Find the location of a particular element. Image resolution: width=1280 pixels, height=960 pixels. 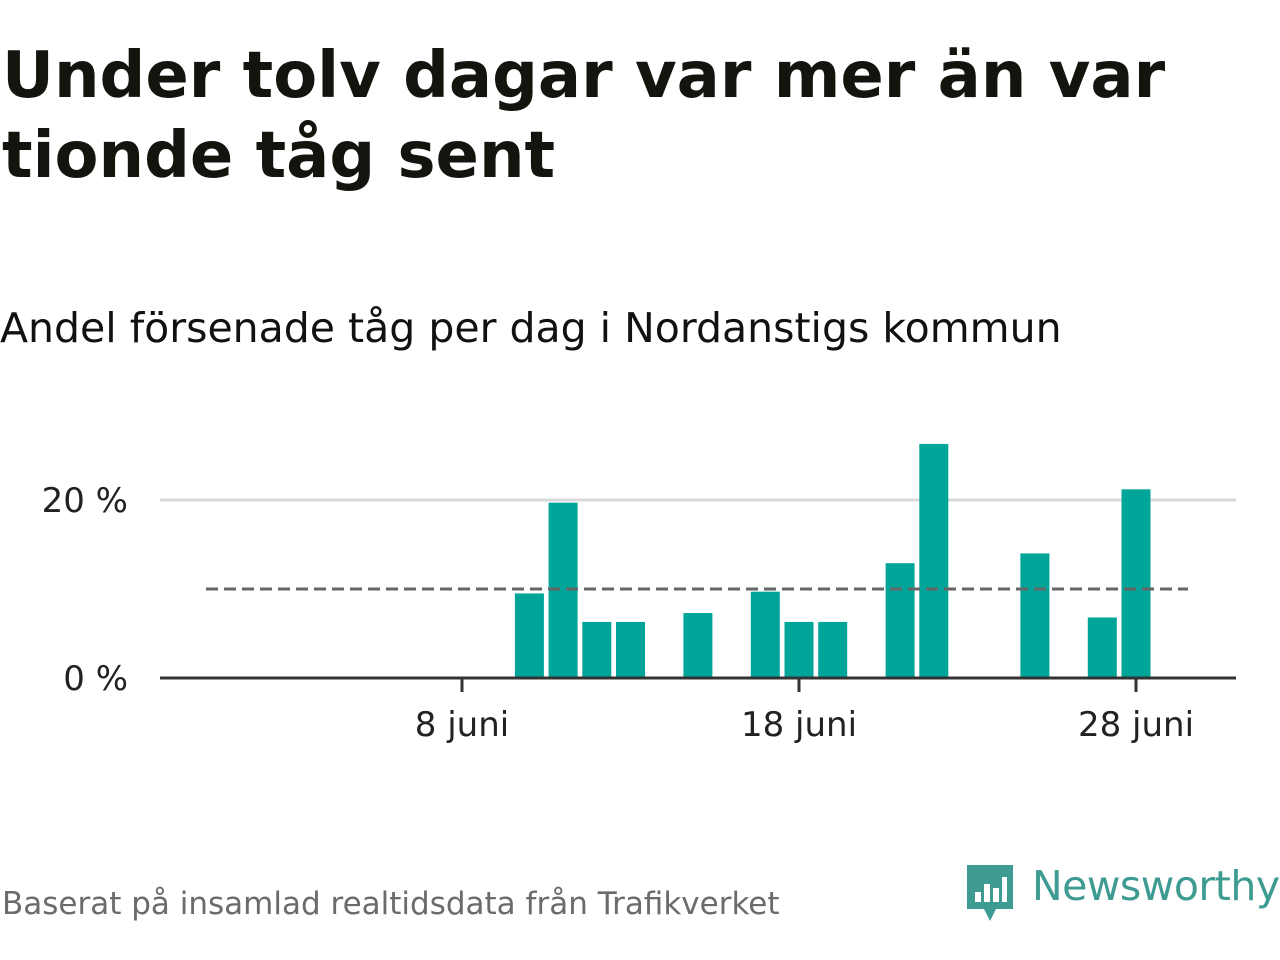

brand: Newsworthy is located at coordinates (1122, 894).